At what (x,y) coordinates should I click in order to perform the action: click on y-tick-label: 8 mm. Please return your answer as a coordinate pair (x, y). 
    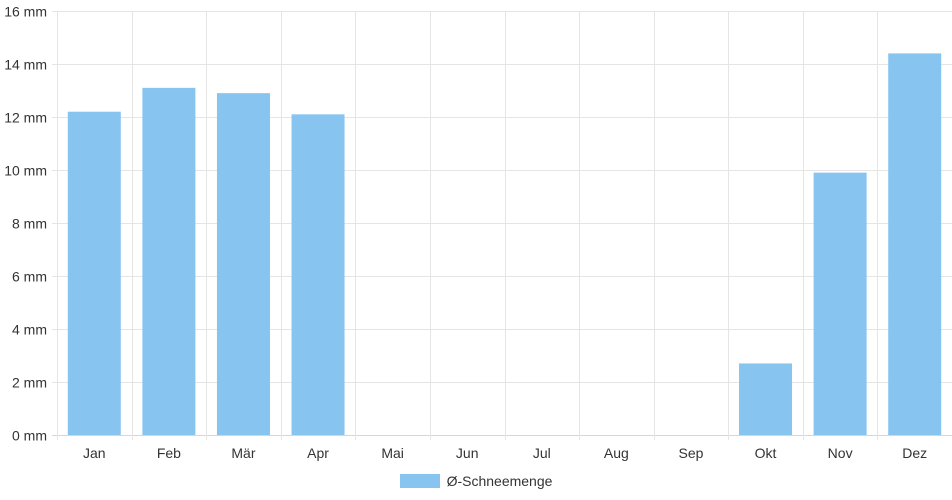
    Looking at the image, I should click on (29, 224).